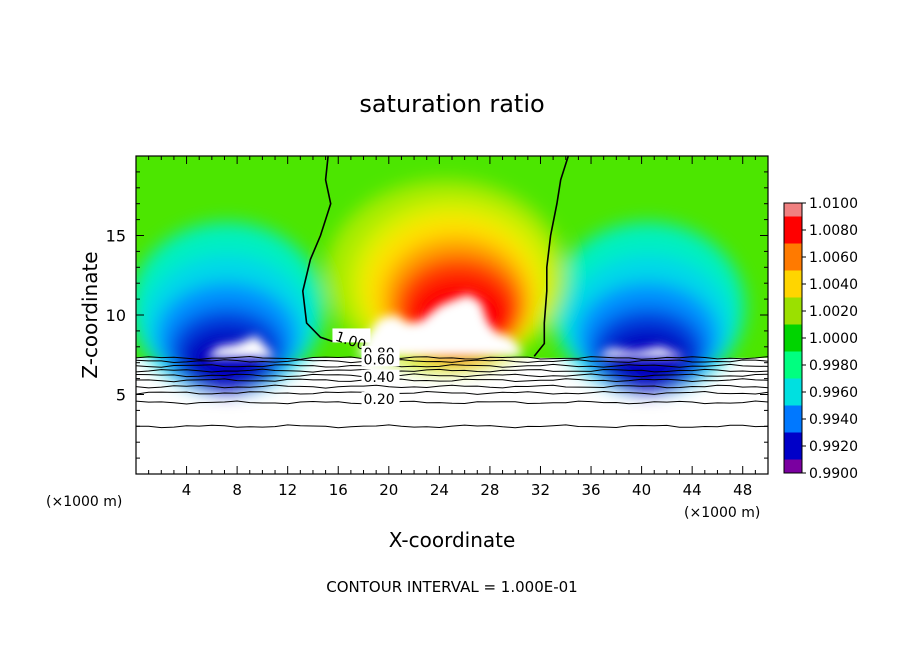  What do you see at coordinates (116, 236) in the screenshot?
I see `y-tick-label: 15` at bounding box center [116, 236].